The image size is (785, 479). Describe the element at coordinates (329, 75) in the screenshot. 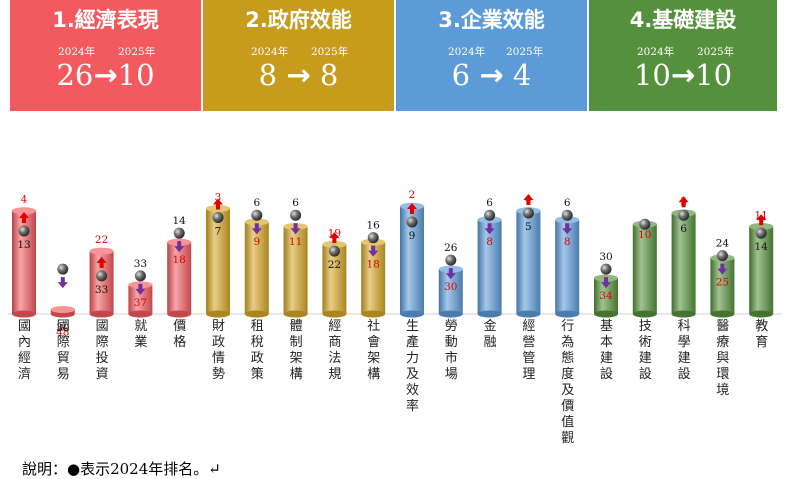

I see `rank-to: 8` at that location.